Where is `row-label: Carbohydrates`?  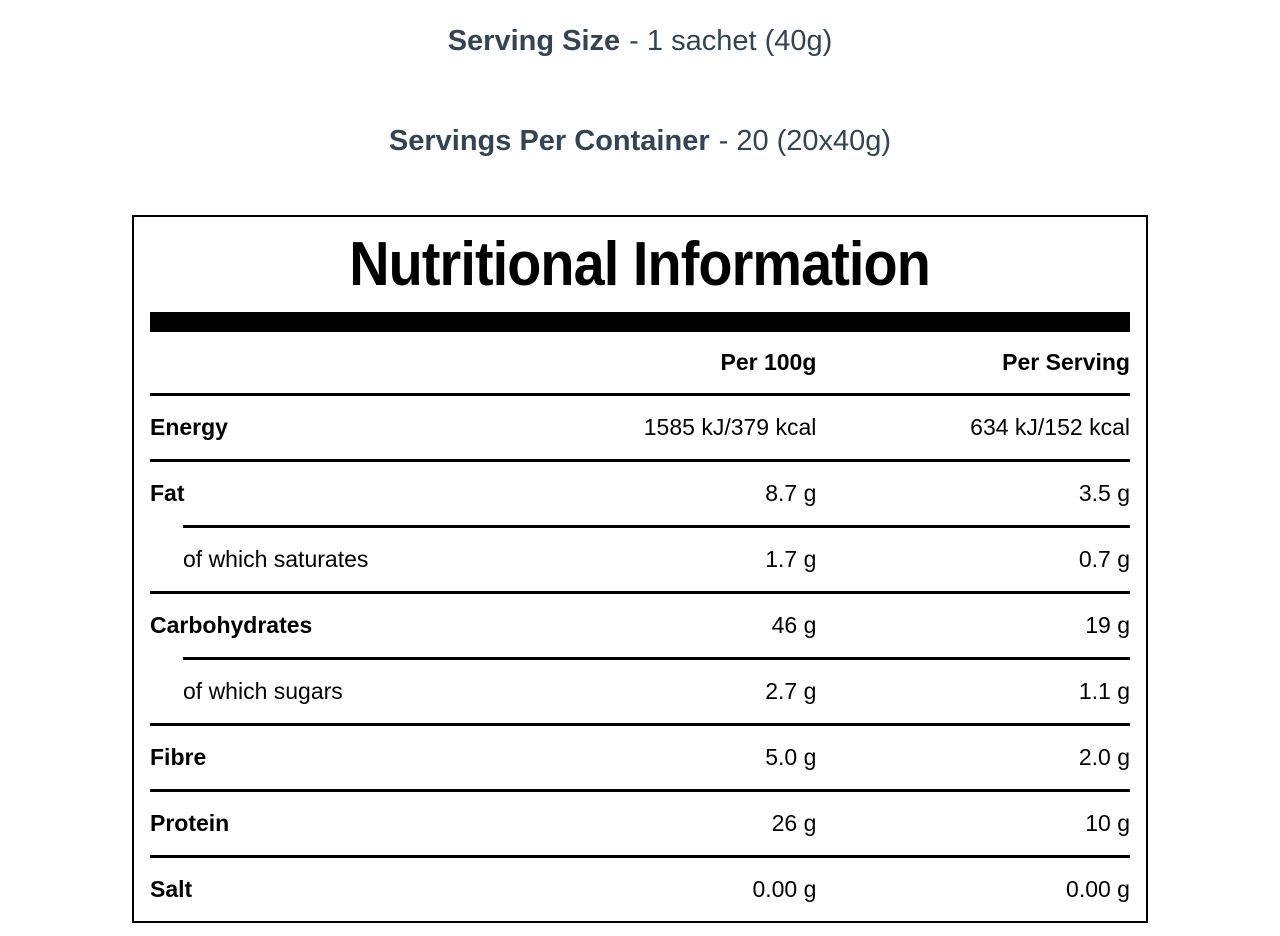 row-label: Carbohydrates is located at coordinates (231, 625).